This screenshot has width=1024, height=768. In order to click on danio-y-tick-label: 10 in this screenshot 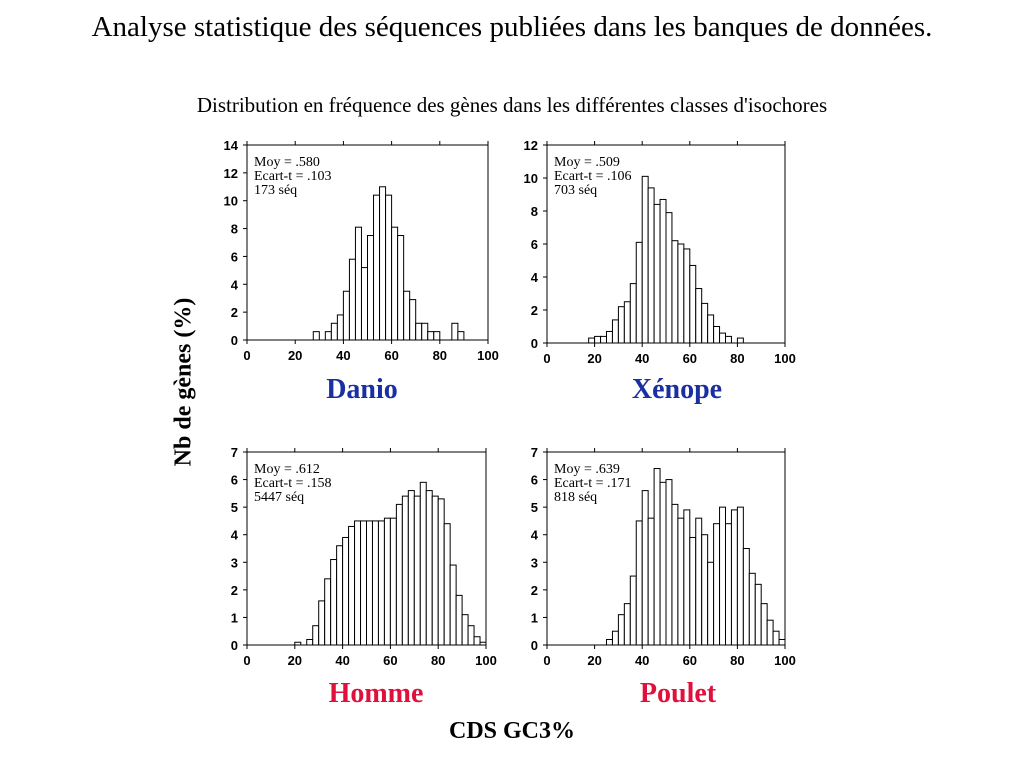, I will do `click(231, 201)`.